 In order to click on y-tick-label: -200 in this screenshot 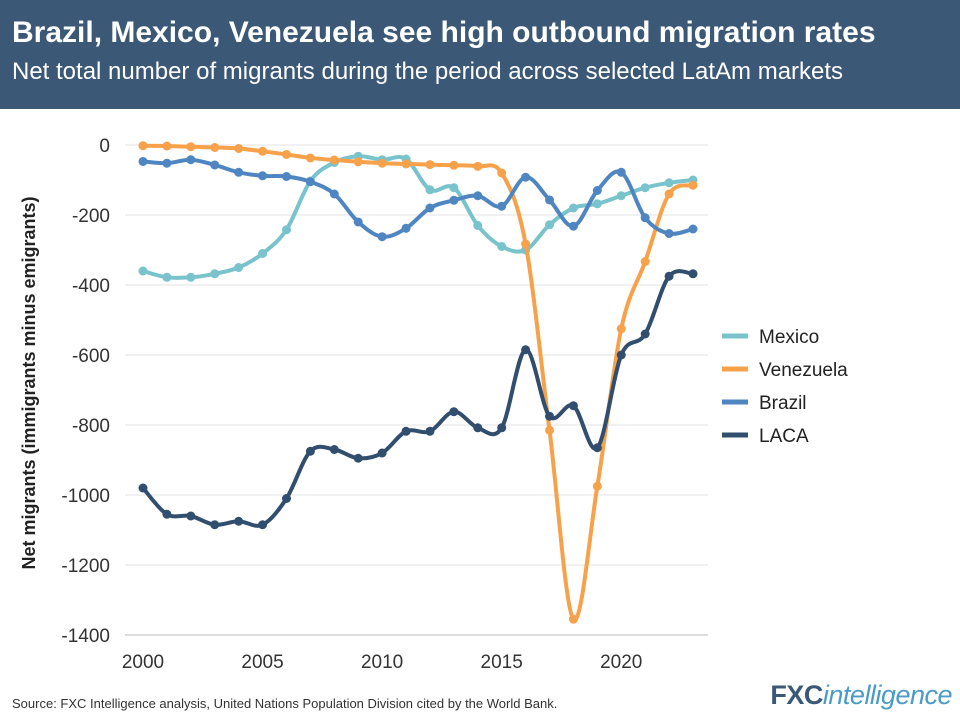, I will do `click(91, 216)`.